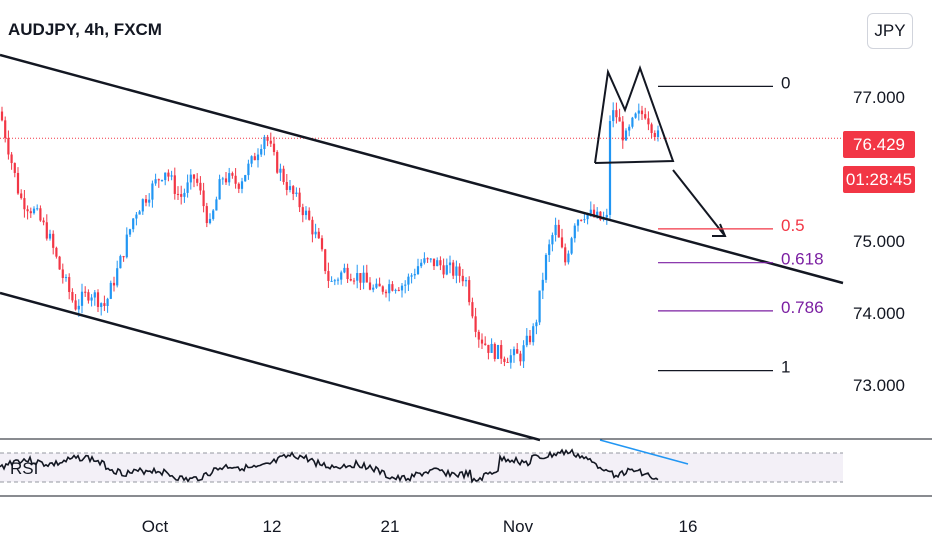  Describe the element at coordinates (879, 385) in the screenshot. I see `y-tick-label: 73.000` at that location.